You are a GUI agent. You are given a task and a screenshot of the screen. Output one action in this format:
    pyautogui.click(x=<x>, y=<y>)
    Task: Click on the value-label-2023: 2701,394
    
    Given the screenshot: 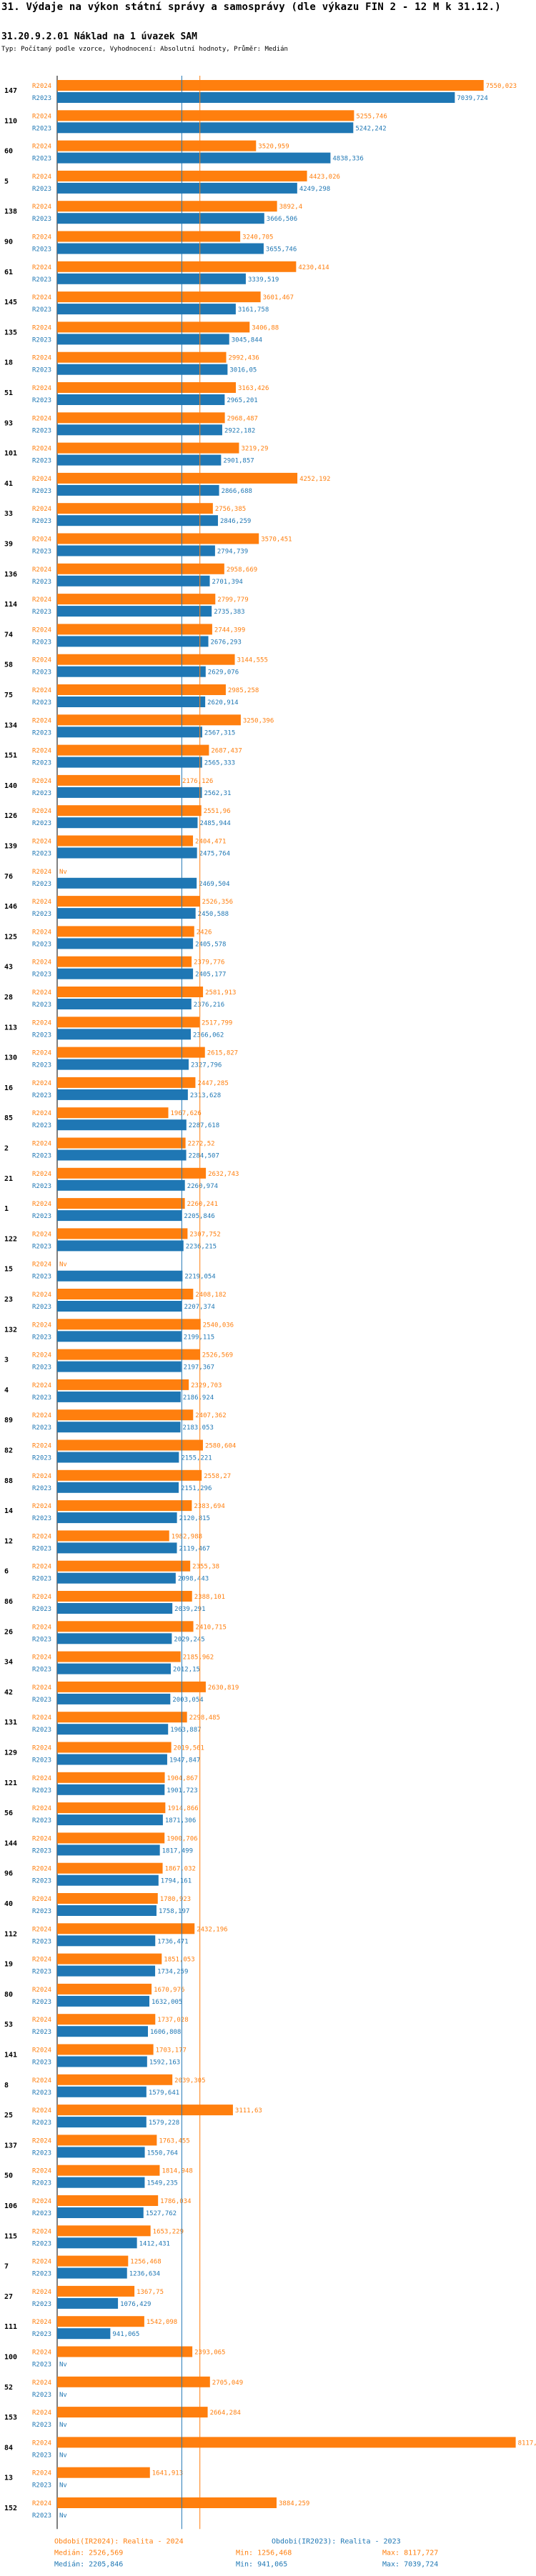 What is the action you would take?
    pyautogui.click(x=227, y=583)
    